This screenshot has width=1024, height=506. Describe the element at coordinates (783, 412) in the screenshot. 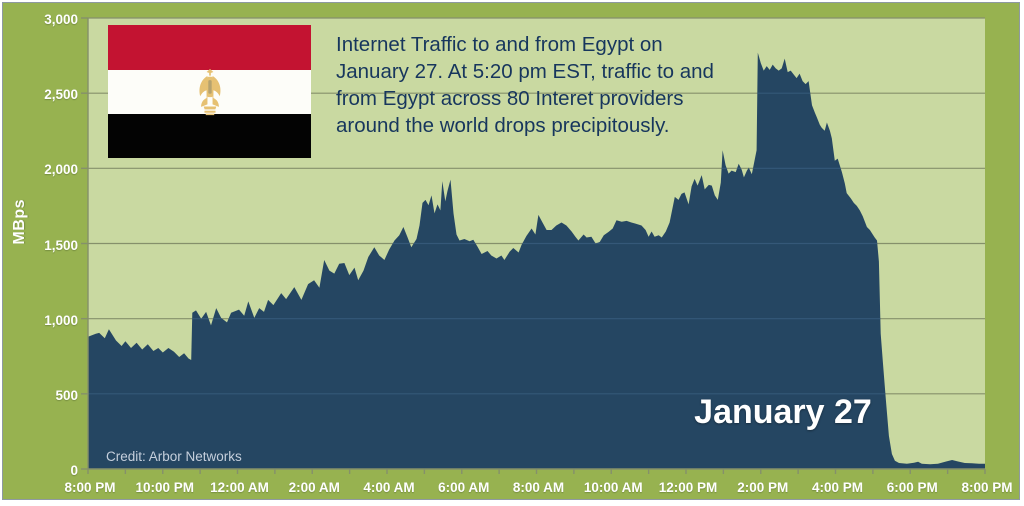

I see `date-label: January 27` at that location.